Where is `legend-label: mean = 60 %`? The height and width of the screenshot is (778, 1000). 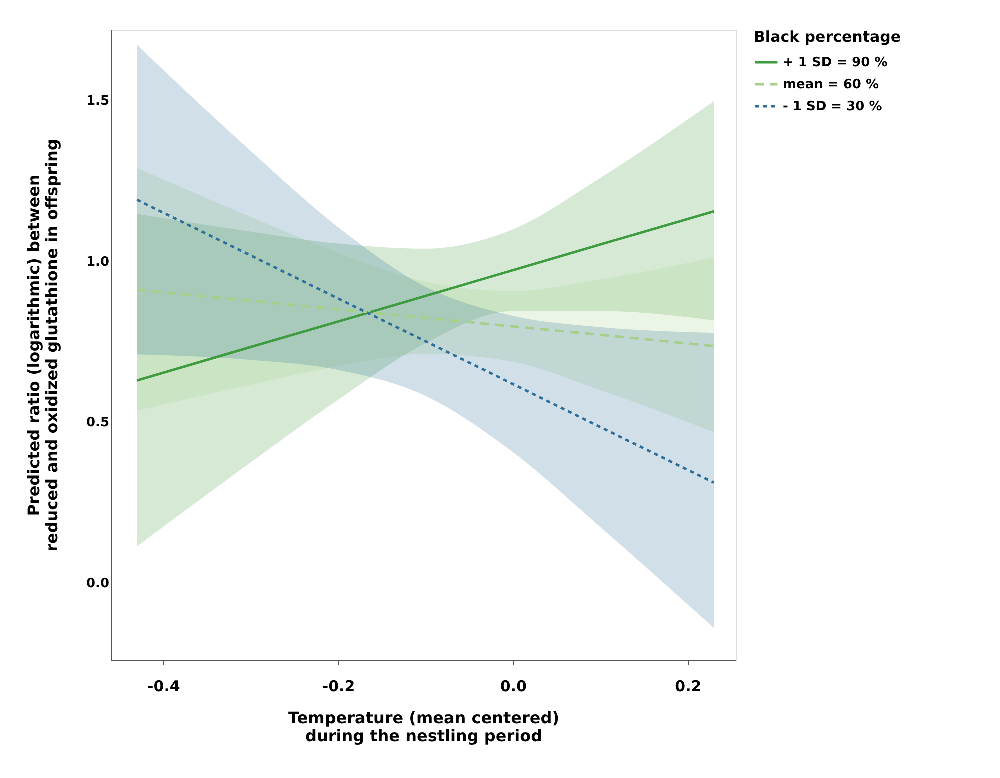
legend-label: mean = 60 % is located at coordinates (831, 85).